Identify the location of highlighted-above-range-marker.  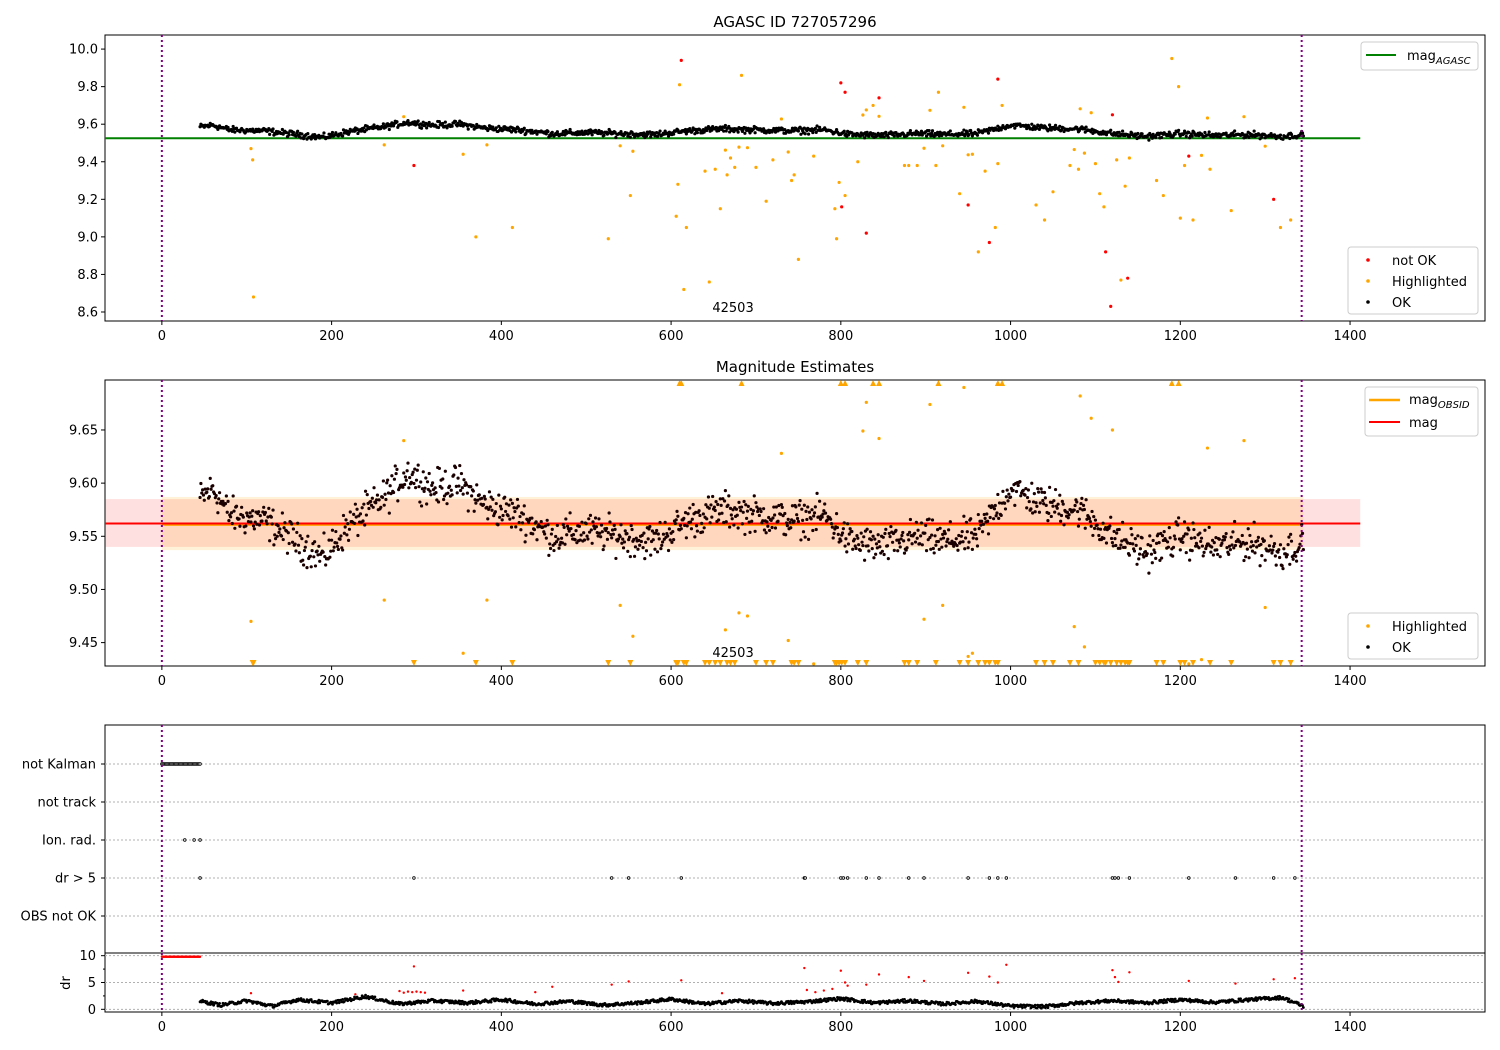
(741, 383).